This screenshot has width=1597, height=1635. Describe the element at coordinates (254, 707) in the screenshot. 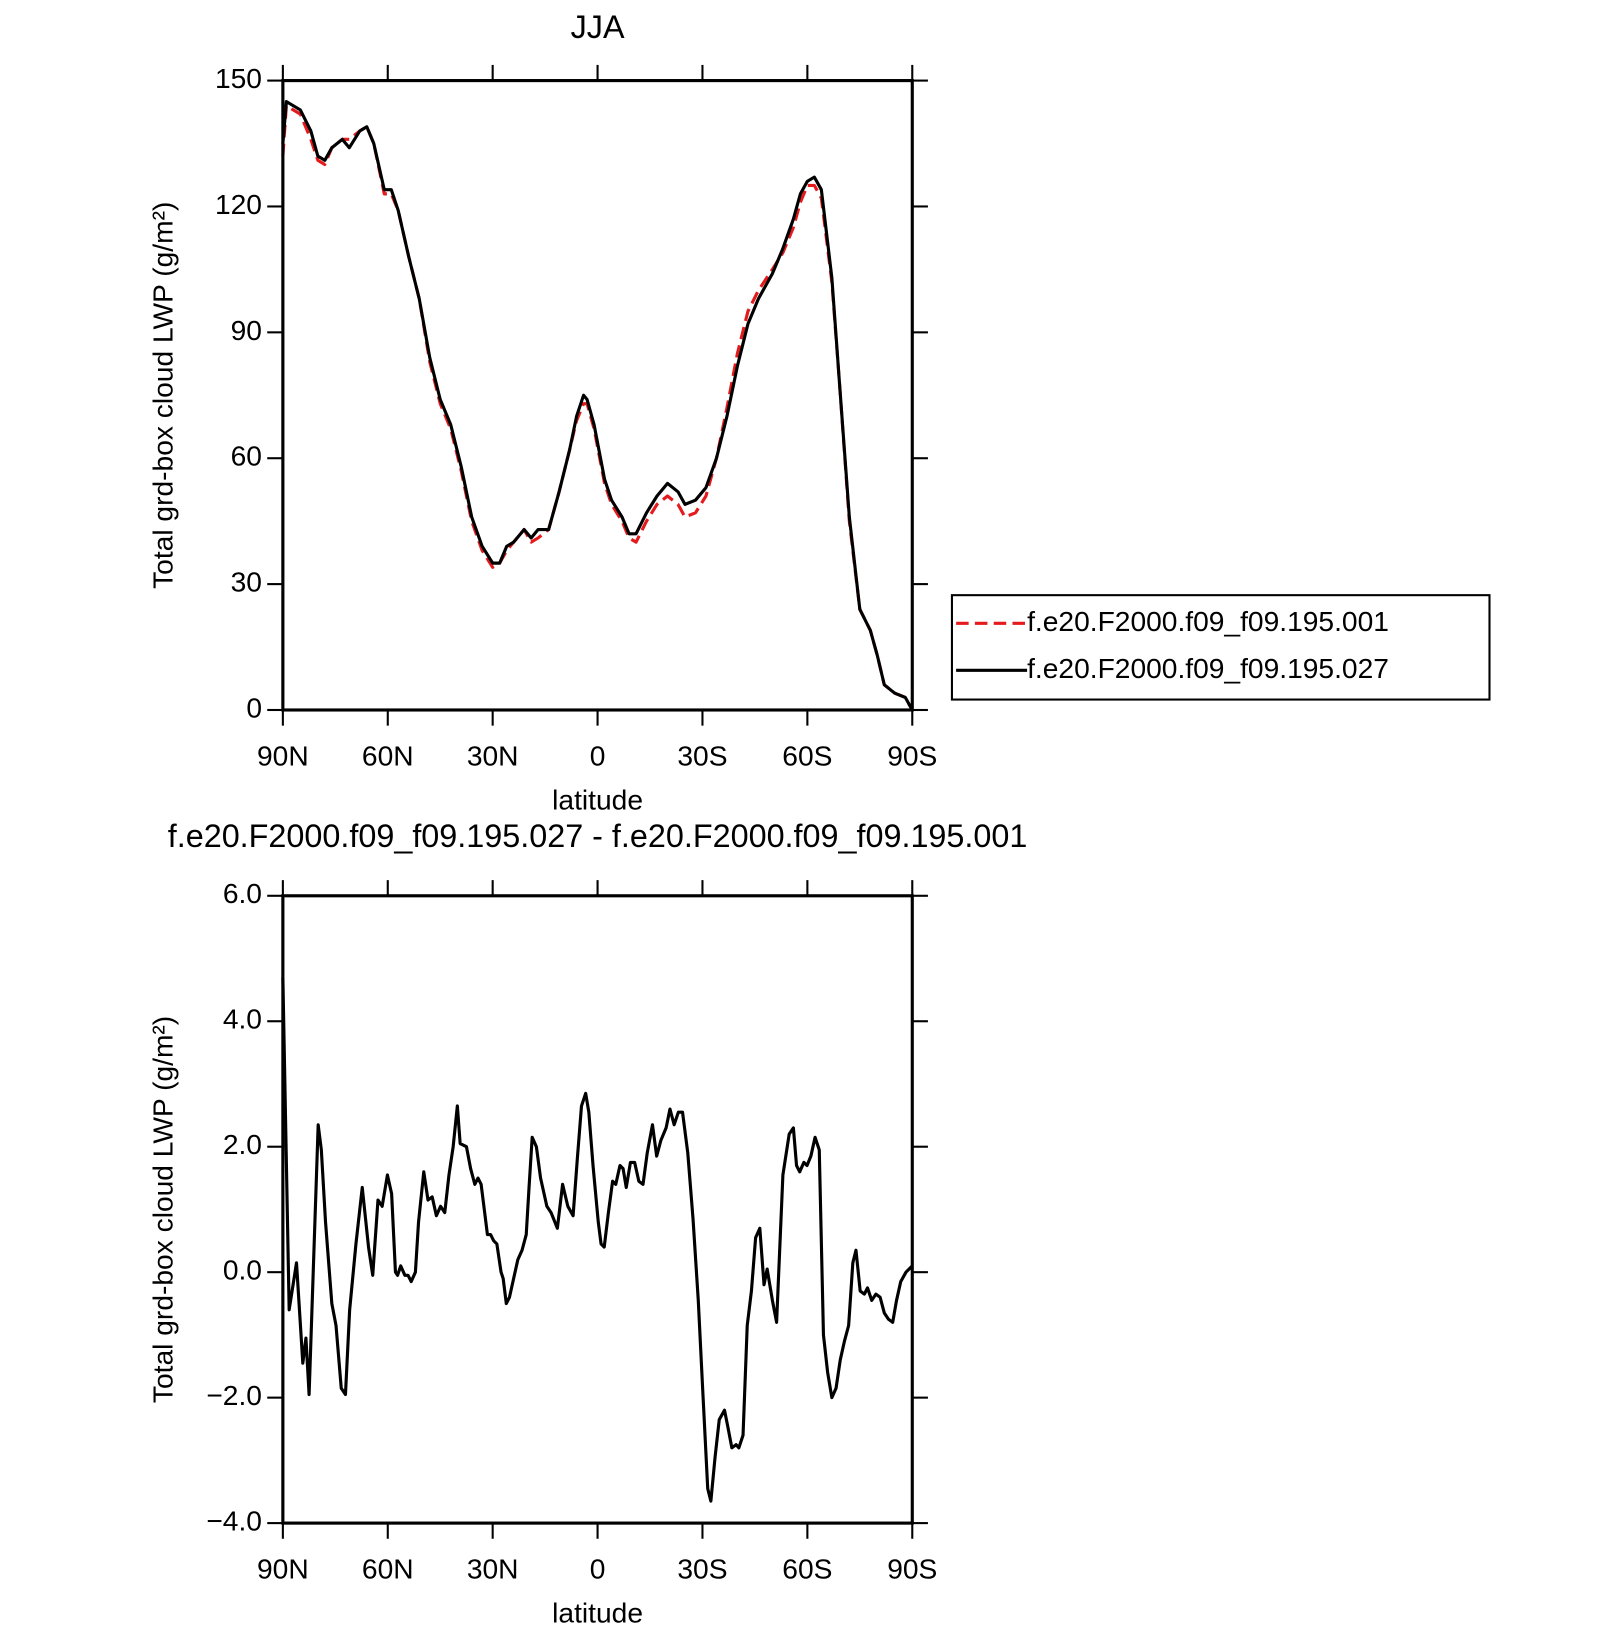

I see `y-tick-label: 0` at that location.